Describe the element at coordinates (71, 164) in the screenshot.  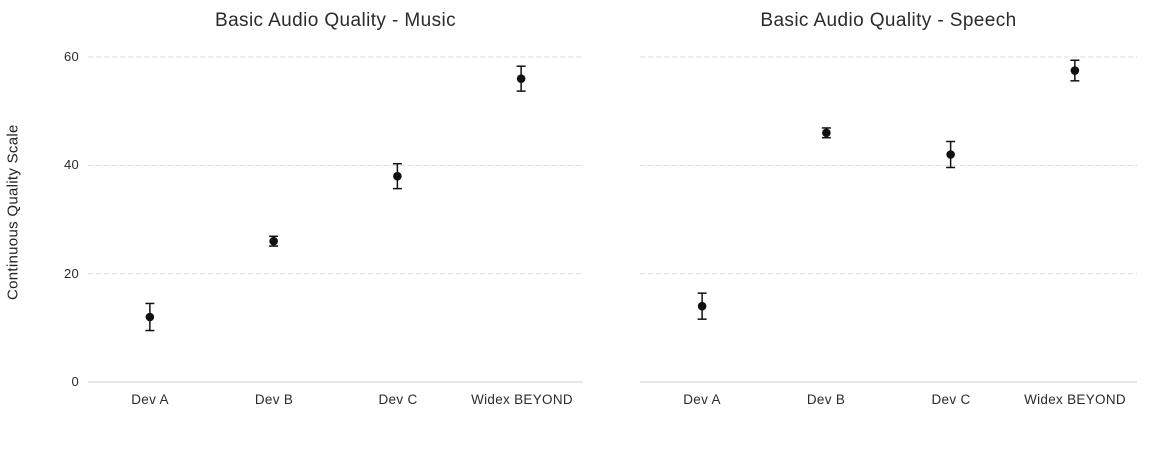
I see `y-tick-label-40: 40` at that location.